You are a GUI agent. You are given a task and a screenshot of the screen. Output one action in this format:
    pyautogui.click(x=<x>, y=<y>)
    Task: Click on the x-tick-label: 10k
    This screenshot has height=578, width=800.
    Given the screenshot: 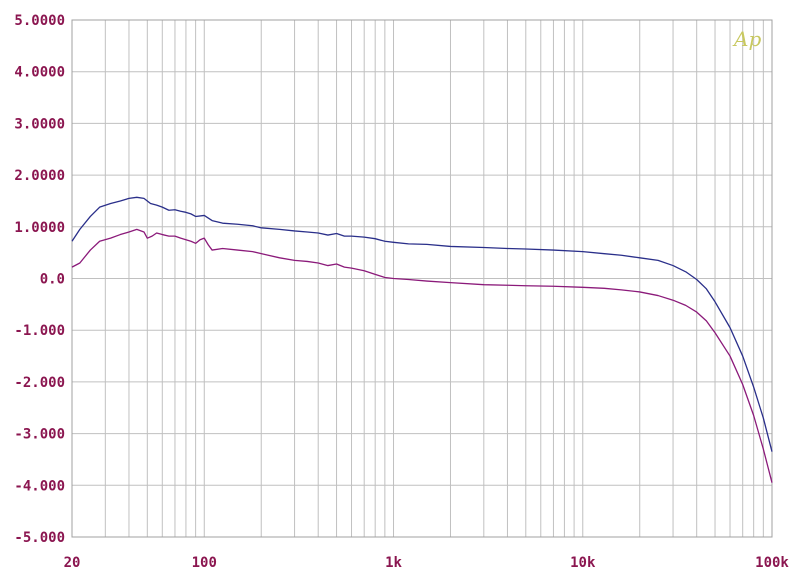 What is the action you would take?
    pyautogui.click(x=583, y=563)
    